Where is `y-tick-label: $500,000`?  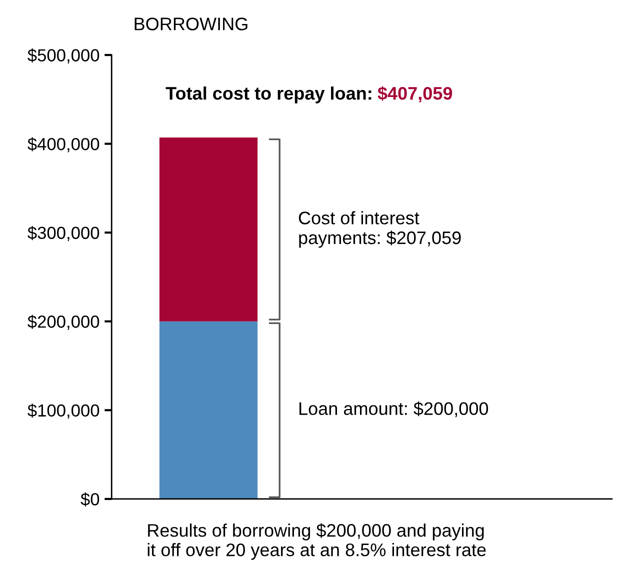
y-tick-label: $500,000 is located at coordinates (64, 56).